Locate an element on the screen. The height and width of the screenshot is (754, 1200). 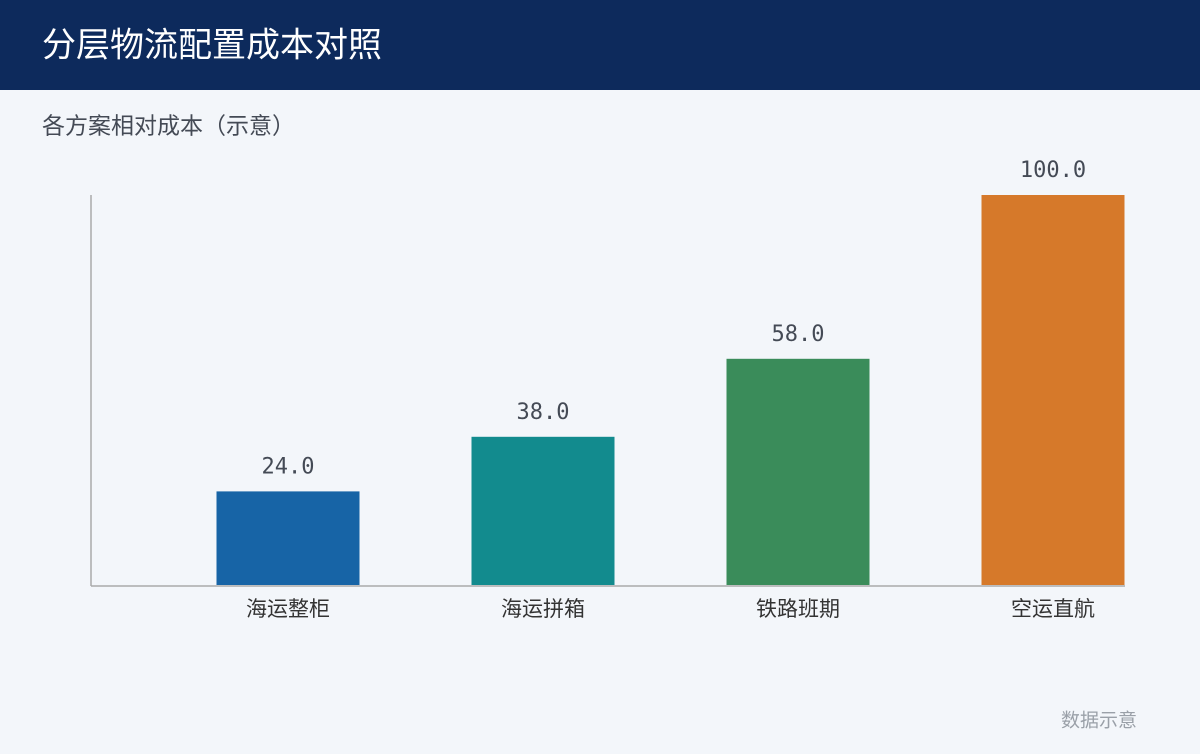
chart-title: 分层物流配置成本对照 is located at coordinates (212, 46).